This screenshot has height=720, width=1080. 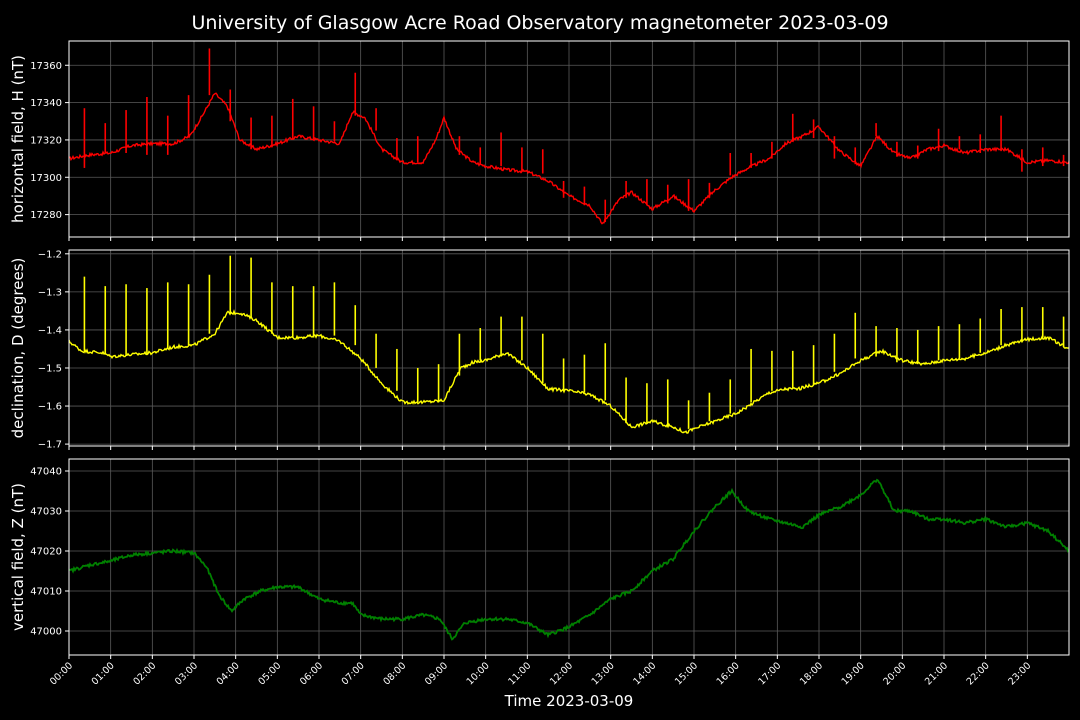 I want to click on y-tick-label: 47020, so click(x=46, y=552).